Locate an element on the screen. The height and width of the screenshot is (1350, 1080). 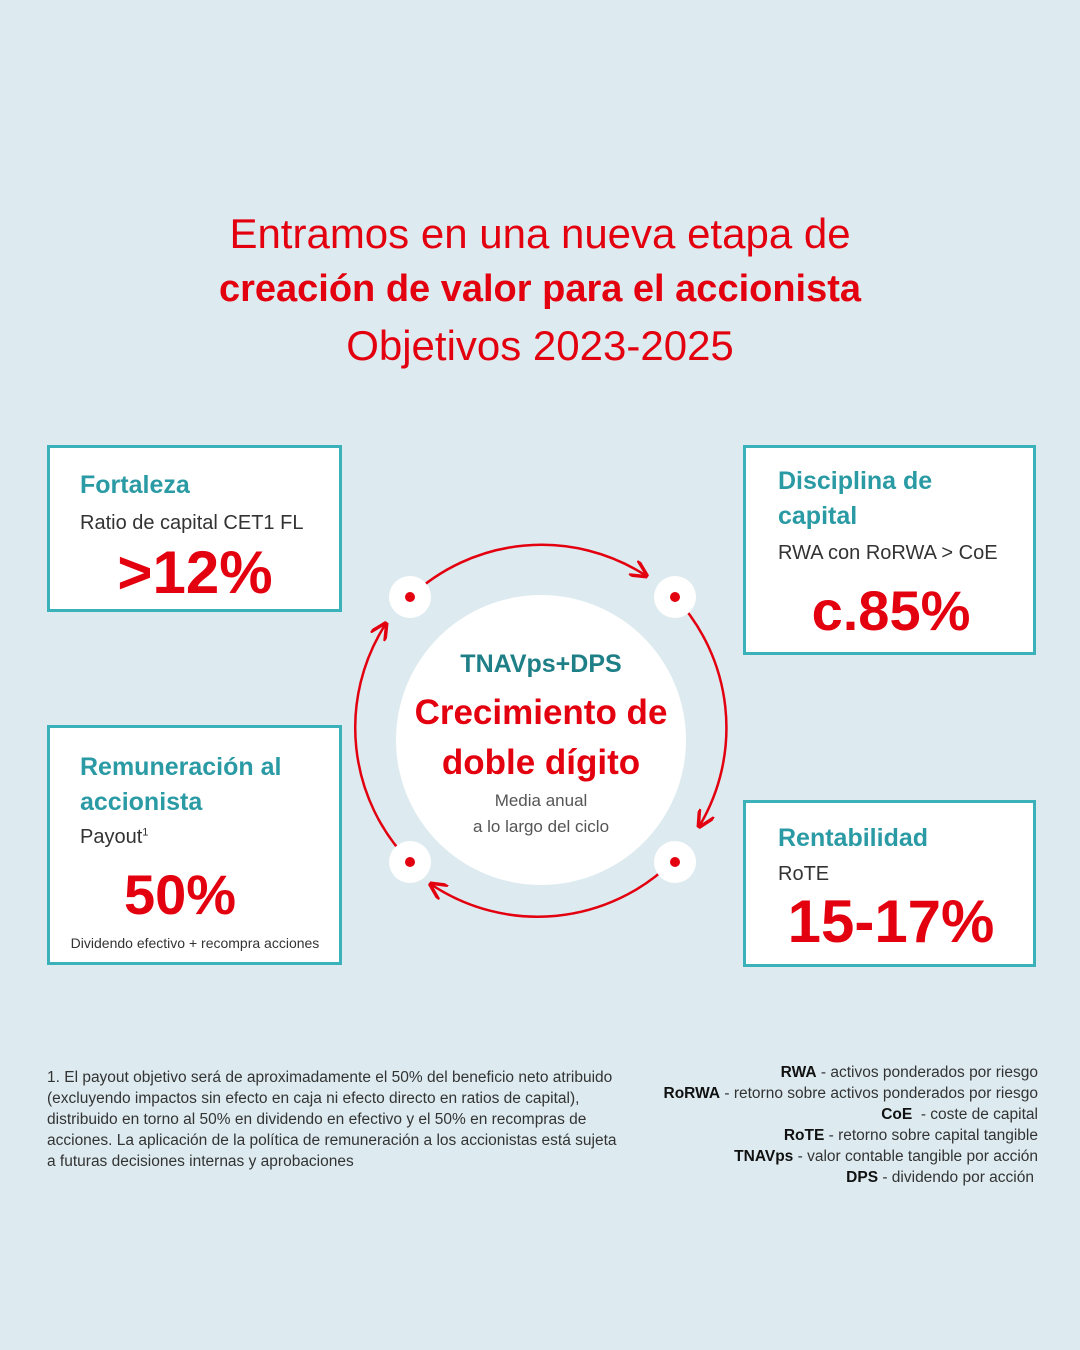
glossary-term: TNAVps is located at coordinates (764, 1156).